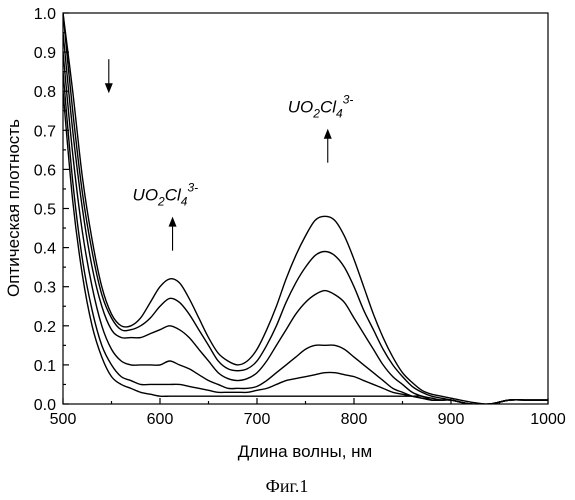 The image size is (575, 500). What do you see at coordinates (45, 327) in the screenshot?
I see `y-tick-label: 0.2` at bounding box center [45, 327].